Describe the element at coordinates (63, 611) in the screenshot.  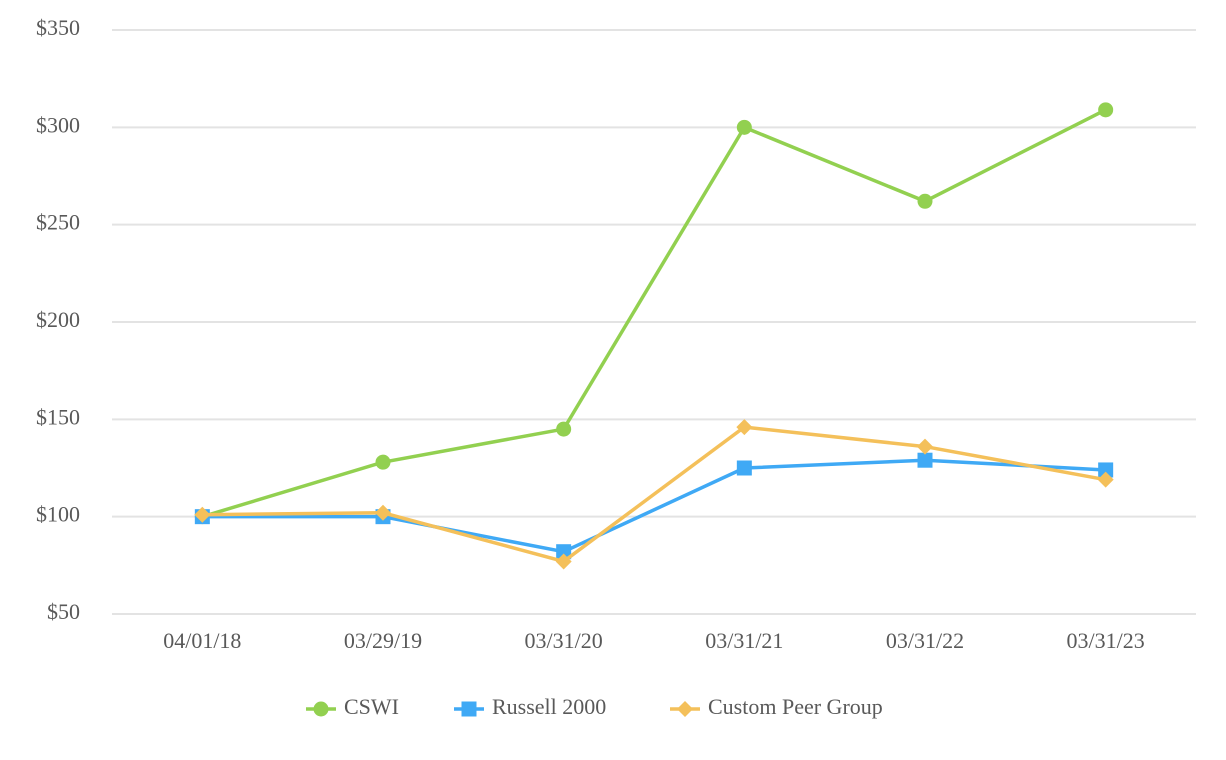
I see `y-tick-label: $50` at that location.